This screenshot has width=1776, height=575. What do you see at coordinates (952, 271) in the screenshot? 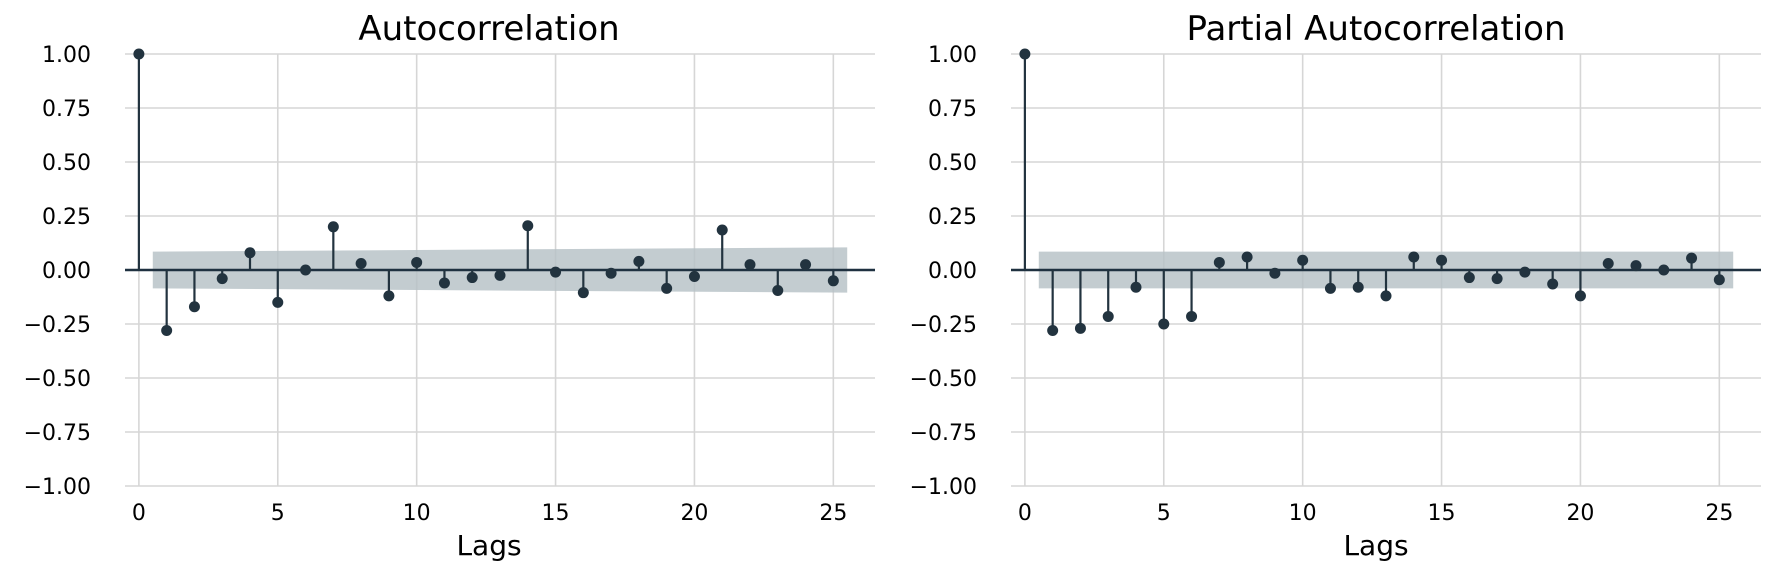
I see `pacf-y-tick-label: 0.00` at bounding box center [952, 271].